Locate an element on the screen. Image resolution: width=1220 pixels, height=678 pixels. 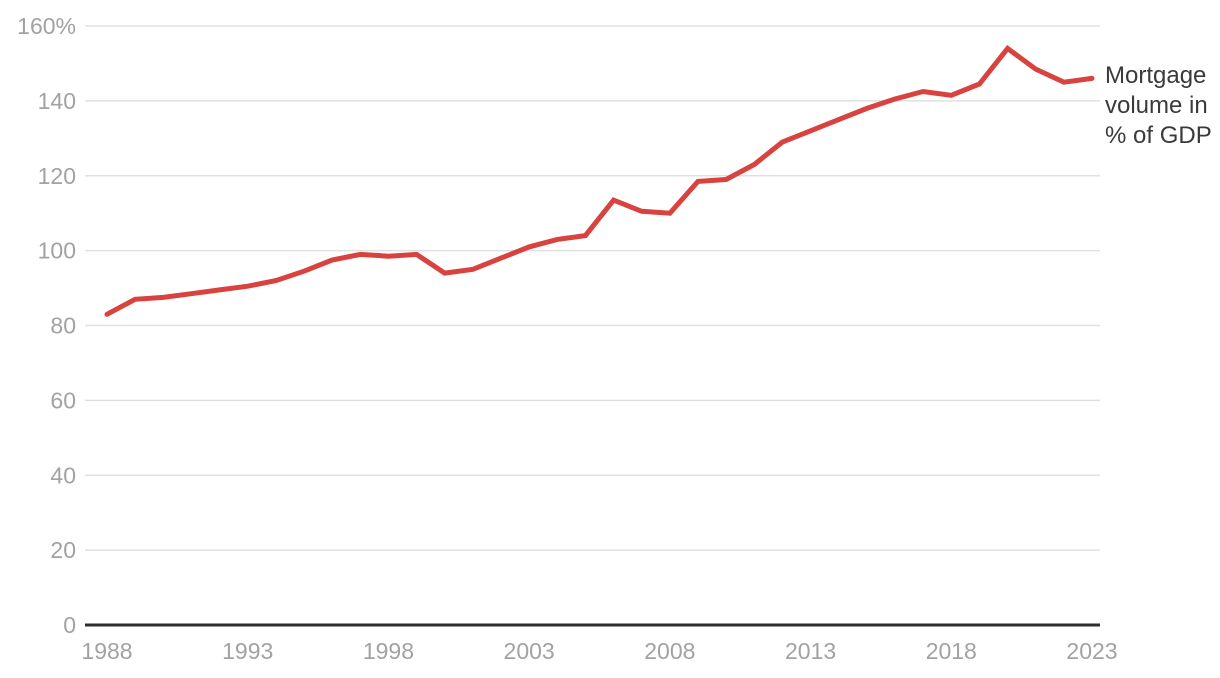
series-label-line: volume in is located at coordinates (1156, 105).